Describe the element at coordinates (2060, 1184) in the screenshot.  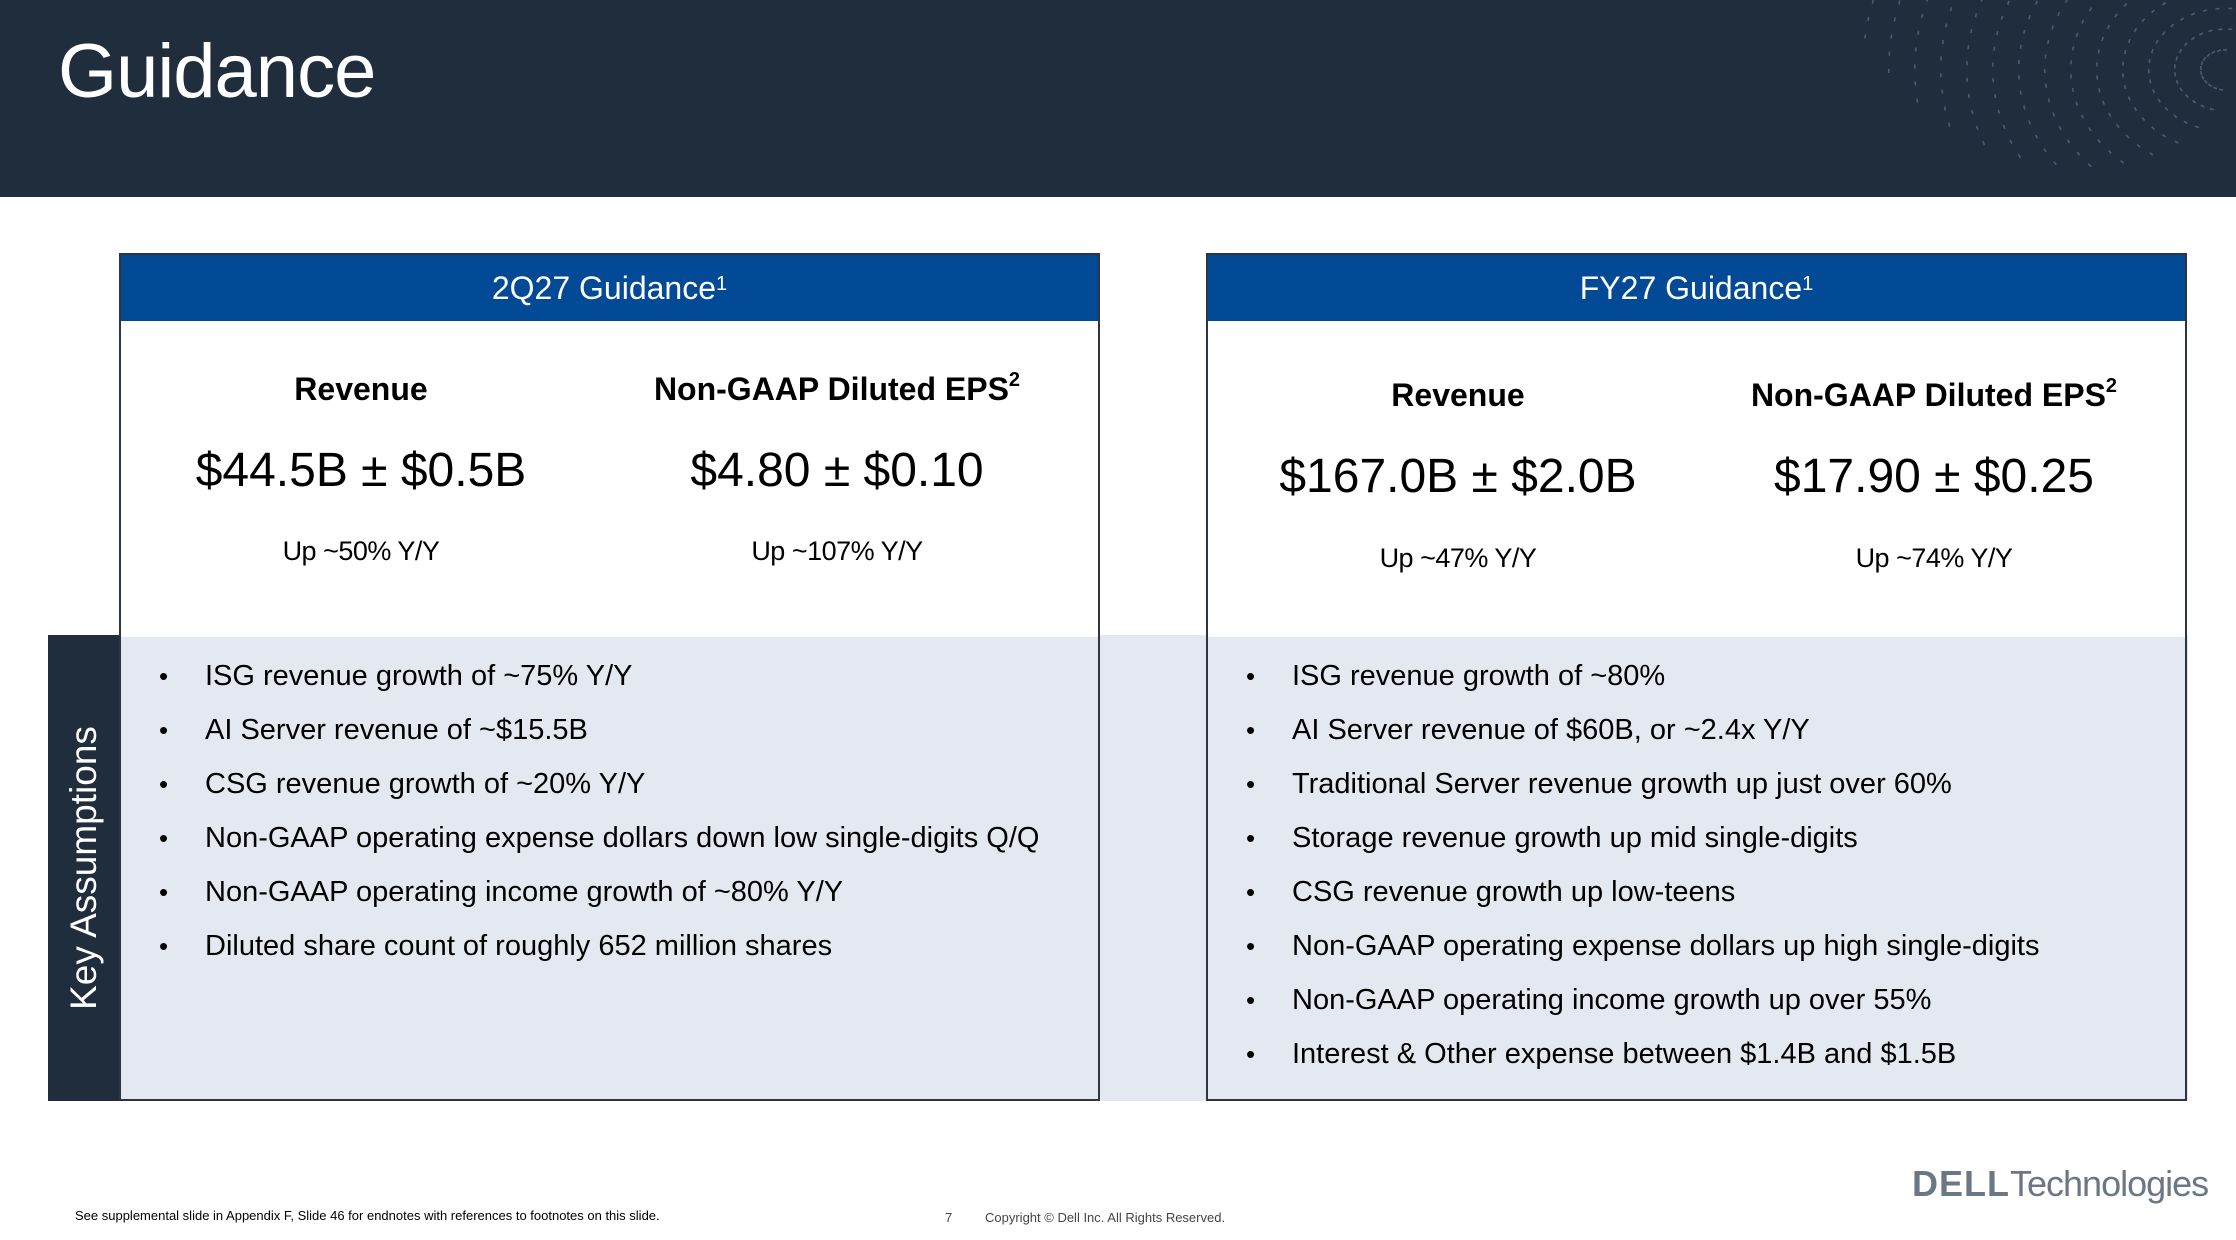
I see `dell-technologies-logo: DELLTechnologies` at that location.